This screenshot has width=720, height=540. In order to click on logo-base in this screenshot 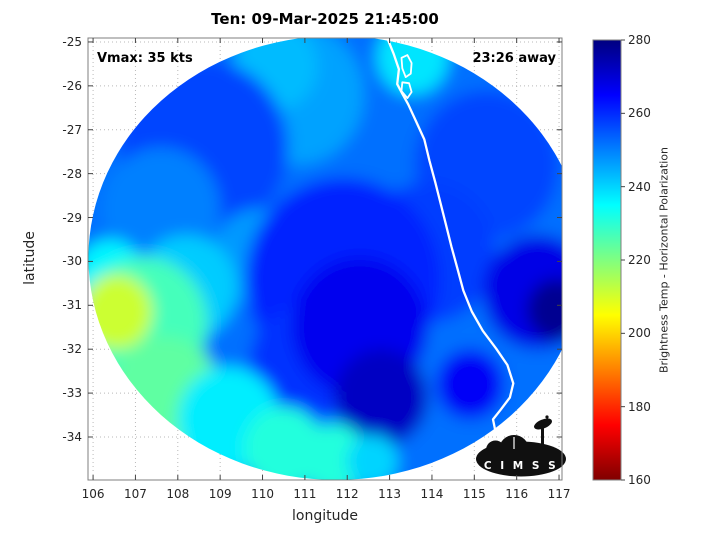, I will do `click(521, 459)`.